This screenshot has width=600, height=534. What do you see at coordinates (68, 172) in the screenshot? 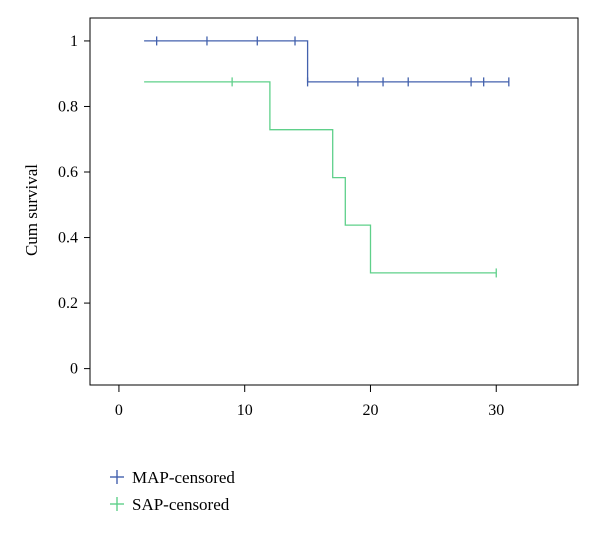
I see `y-tick-label: 0.6` at bounding box center [68, 172].